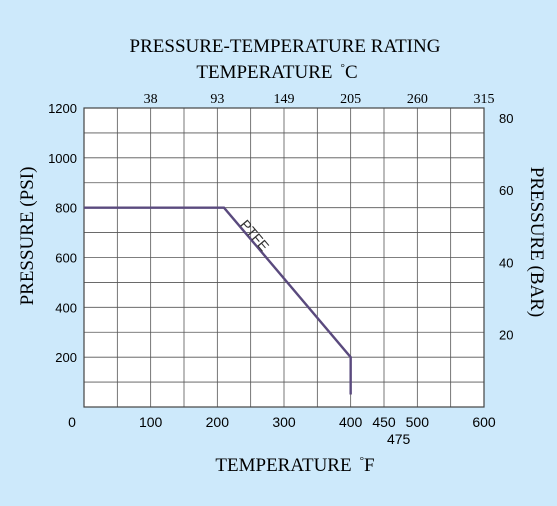 The height and width of the screenshot is (506, 557). I want to click on x-tick-label: 500, so click(418, 422).